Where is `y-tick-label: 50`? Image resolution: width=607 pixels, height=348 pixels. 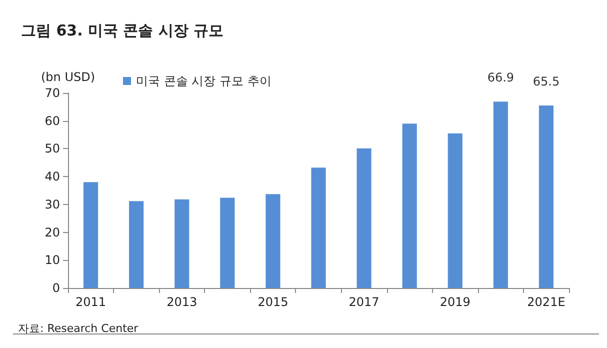
y-tick-label: 50 is located at coordinates (52, 149).